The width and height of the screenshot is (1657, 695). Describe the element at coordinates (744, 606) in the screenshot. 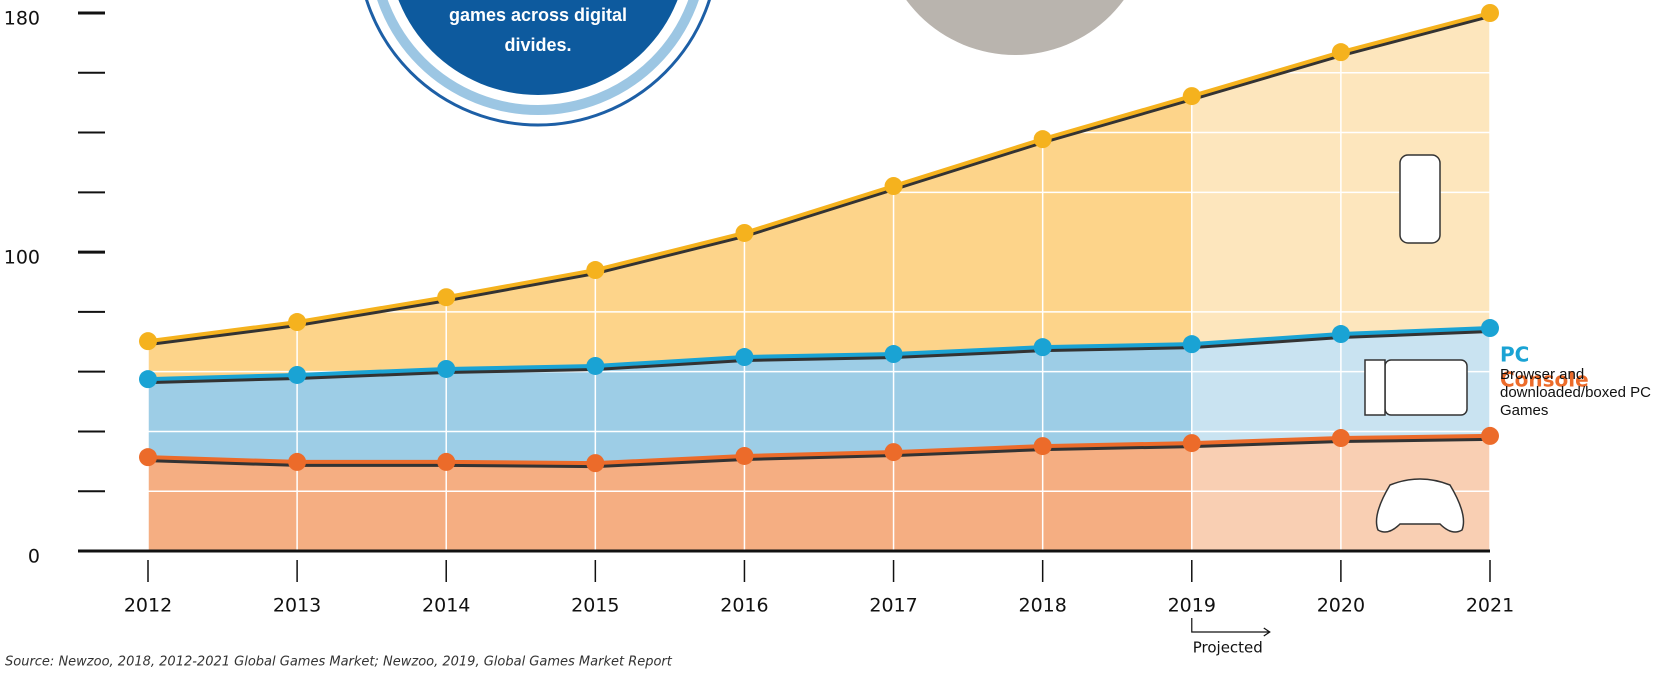

I see `x-tick-label: 2016` at that location.